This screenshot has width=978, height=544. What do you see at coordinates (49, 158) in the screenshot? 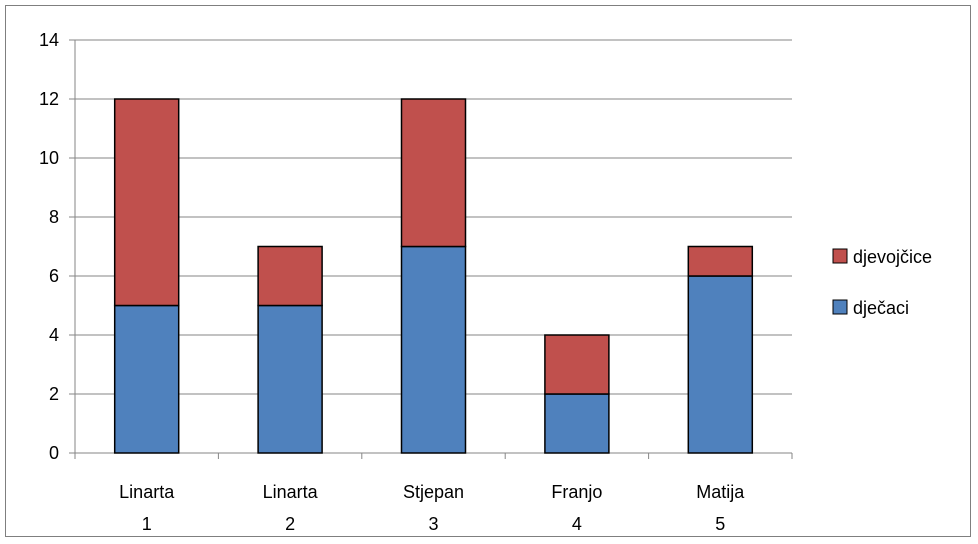
I see `y-tick-label: 10` at bounding box center [49, 158].